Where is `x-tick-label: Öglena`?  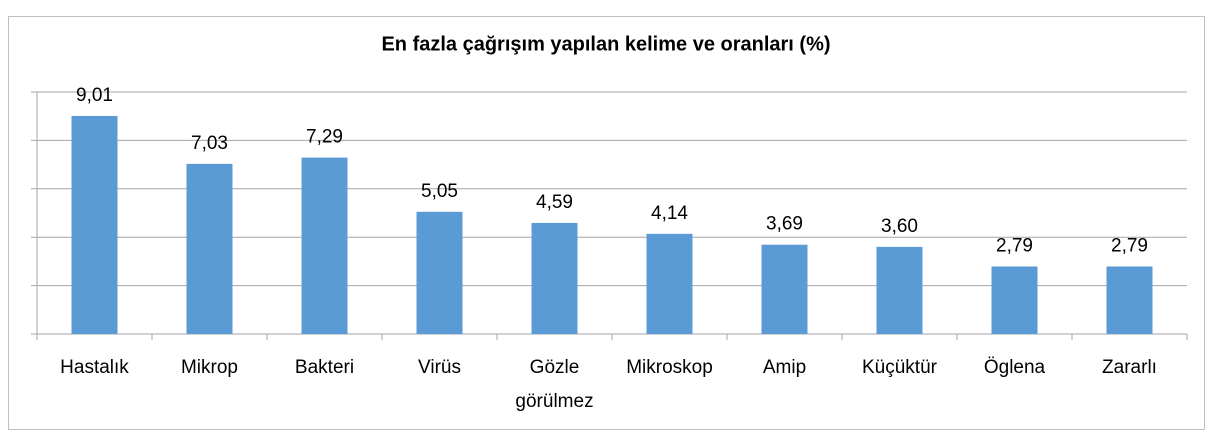 x-tick-label: Öglena is located at coordinates (1015, 367).